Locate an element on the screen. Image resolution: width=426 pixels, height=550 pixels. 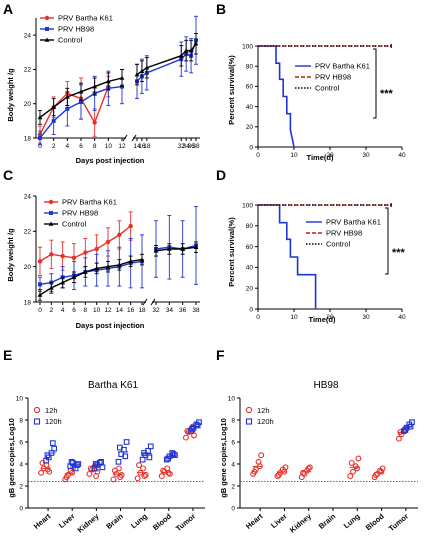
chart-c-x-tick-label: 16 is located at coordinates (131, 310).